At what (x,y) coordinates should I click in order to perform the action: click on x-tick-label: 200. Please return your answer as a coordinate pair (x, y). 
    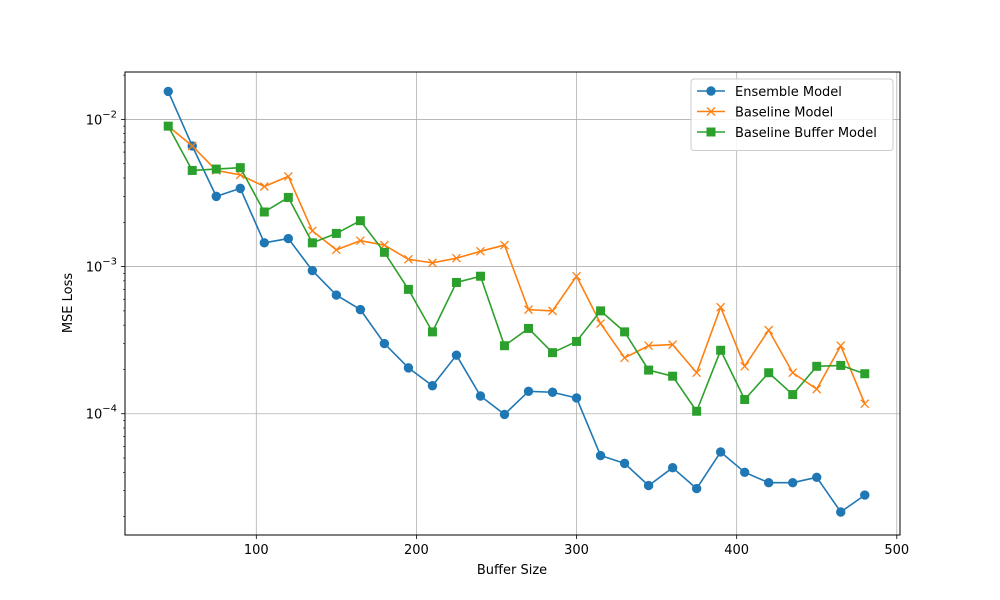
    Looking at the image, I should click on (416, 550).